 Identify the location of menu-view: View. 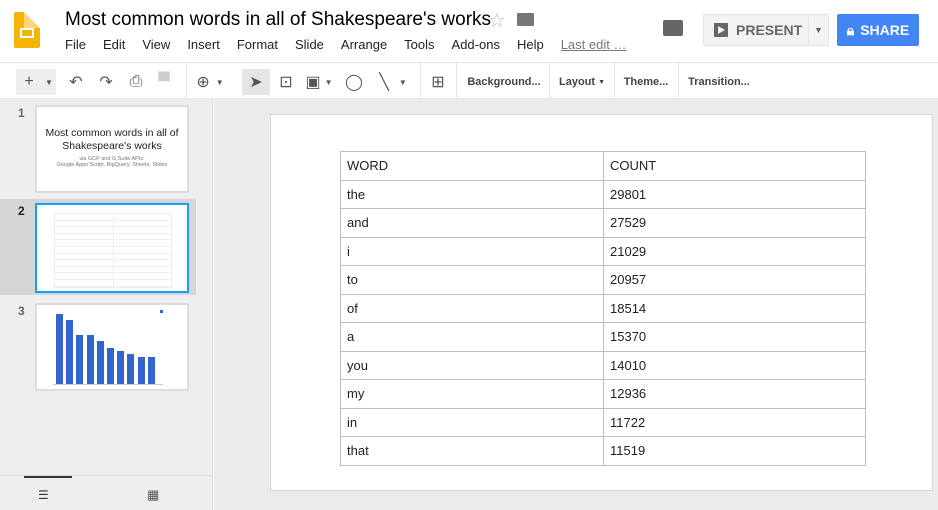
(156, 44).